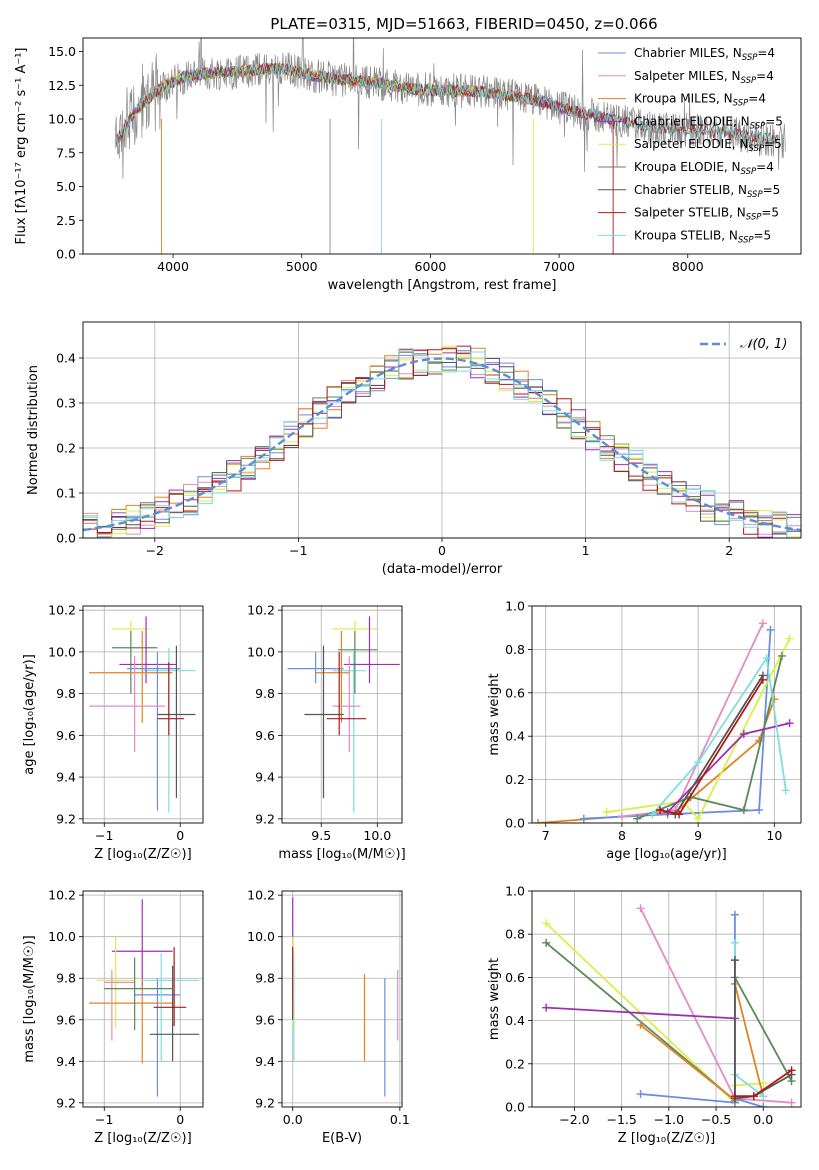 The image size is (819, 1170). What do you see at coordinates (62, 85) in the screenshot?
I see `y-tick-label: 12.5` at bounding box center [62, 85].